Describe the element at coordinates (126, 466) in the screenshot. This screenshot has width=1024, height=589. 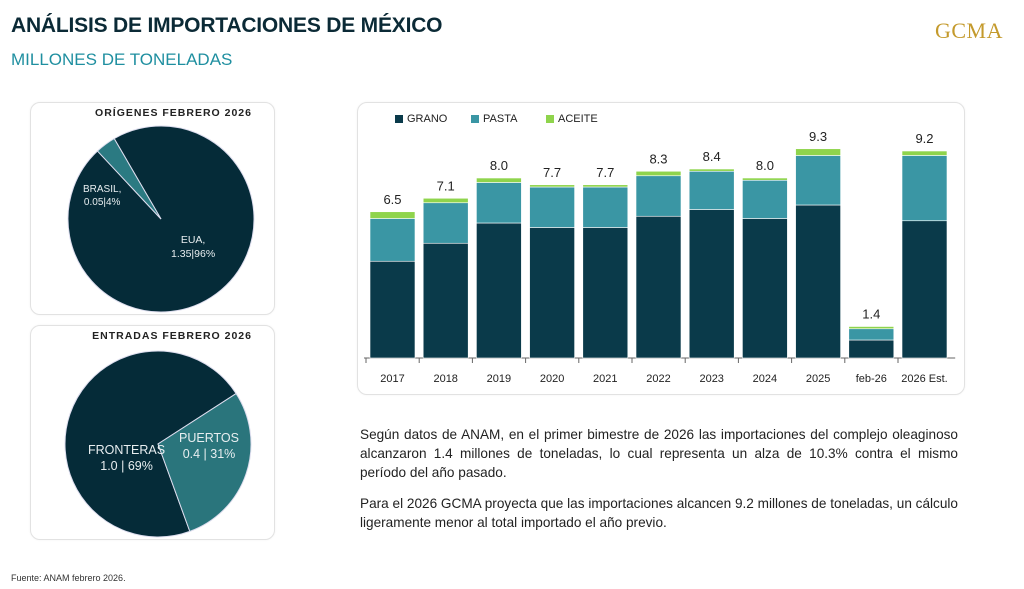
I see `fronteras-label-value: 1.0 | 69%` at that location.